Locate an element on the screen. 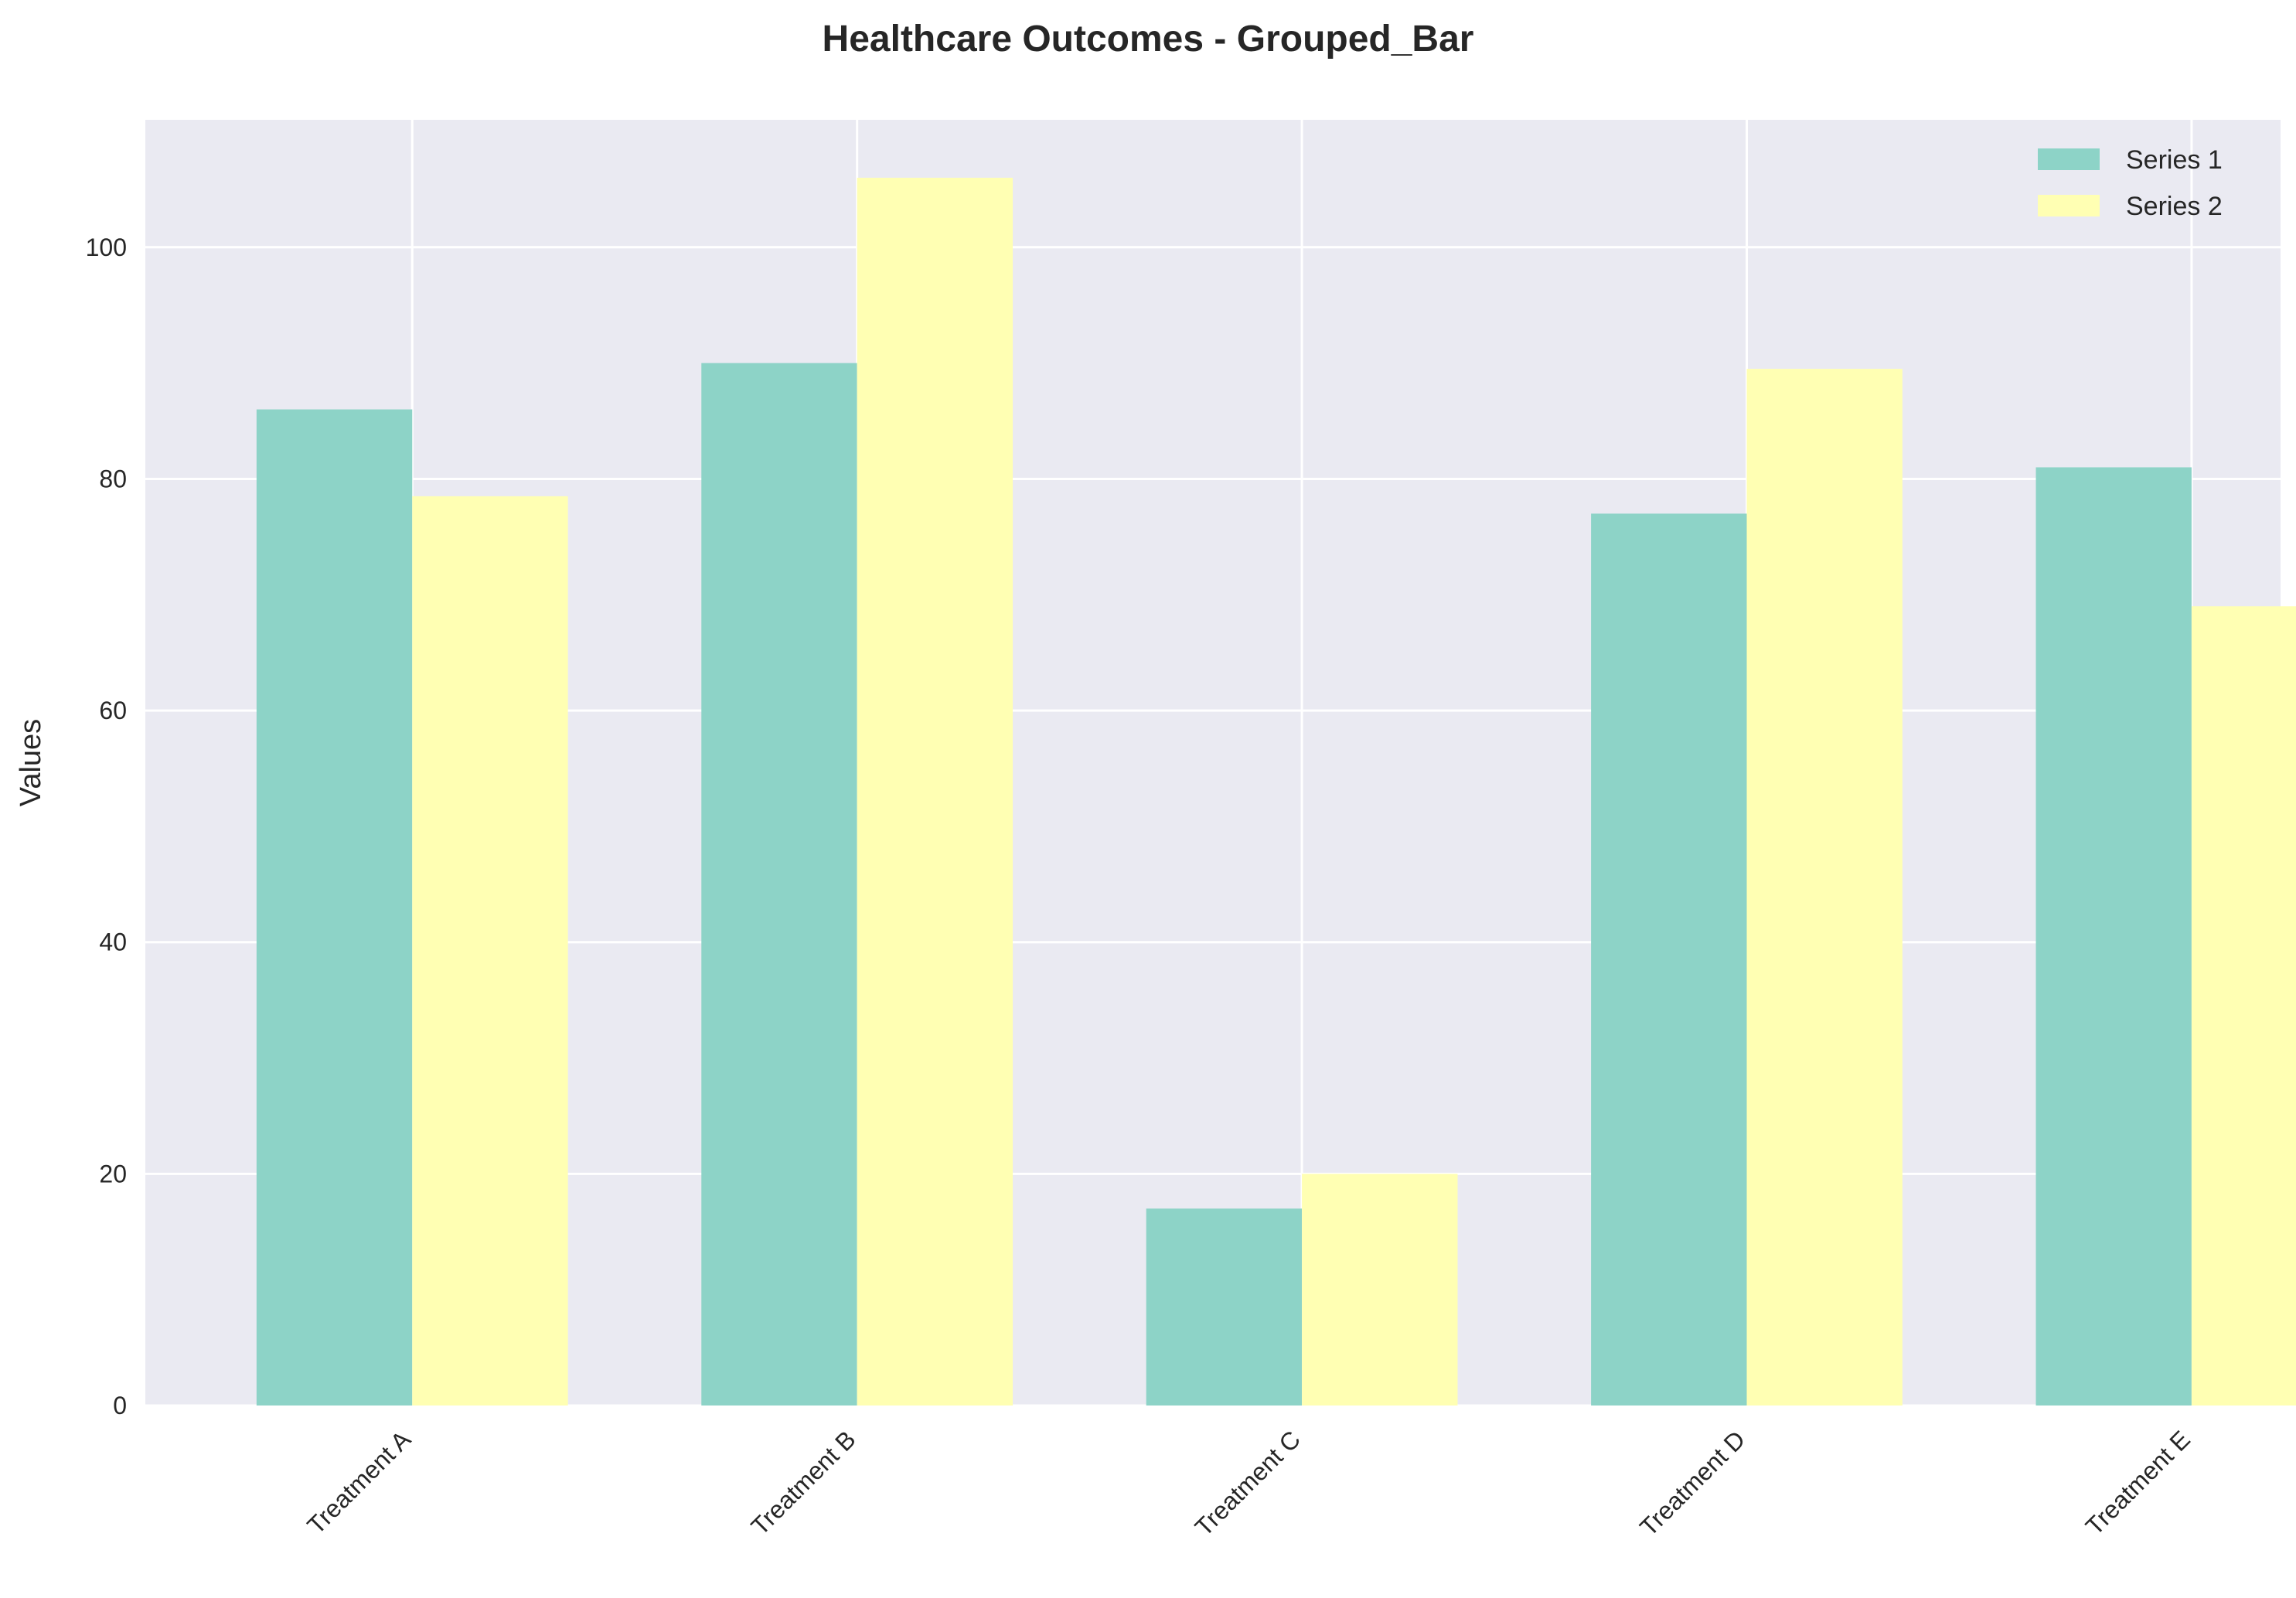  legend-label-series-2: Series 2 is located at coordinates (2174, 206).